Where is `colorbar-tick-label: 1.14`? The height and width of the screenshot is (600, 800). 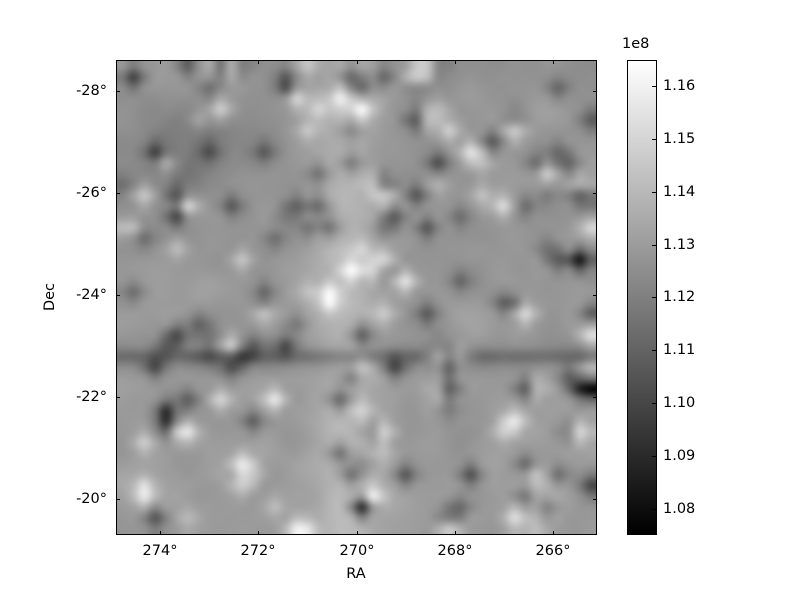
colorbar-tick-label: 1.14 is located at coordinates (679, 192).